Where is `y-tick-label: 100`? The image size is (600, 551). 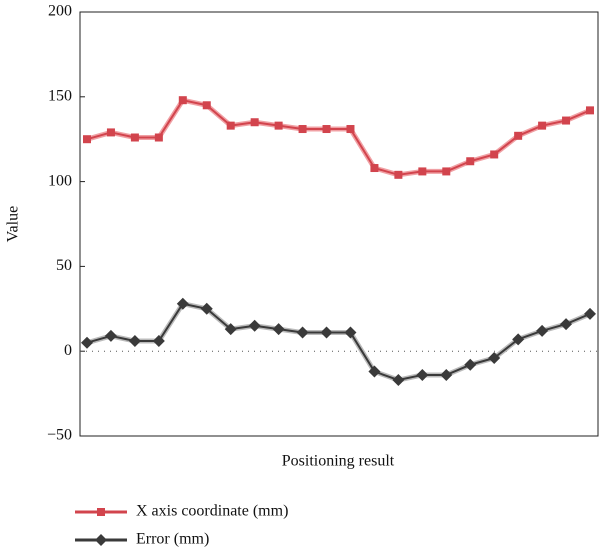 y-tick-label: 100 is located at coordinates (60, 180).